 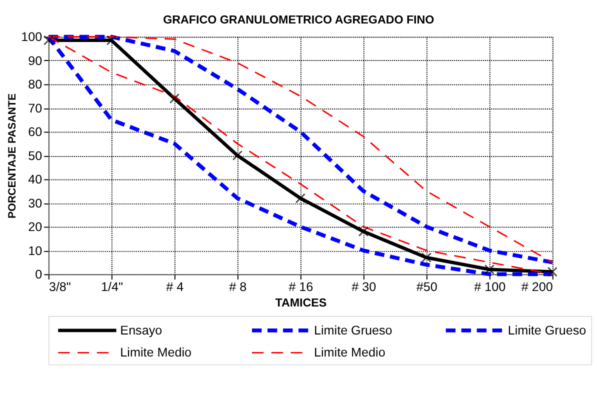 I want to click on x-tick-label: 3/8", so click(x=59, y=287).